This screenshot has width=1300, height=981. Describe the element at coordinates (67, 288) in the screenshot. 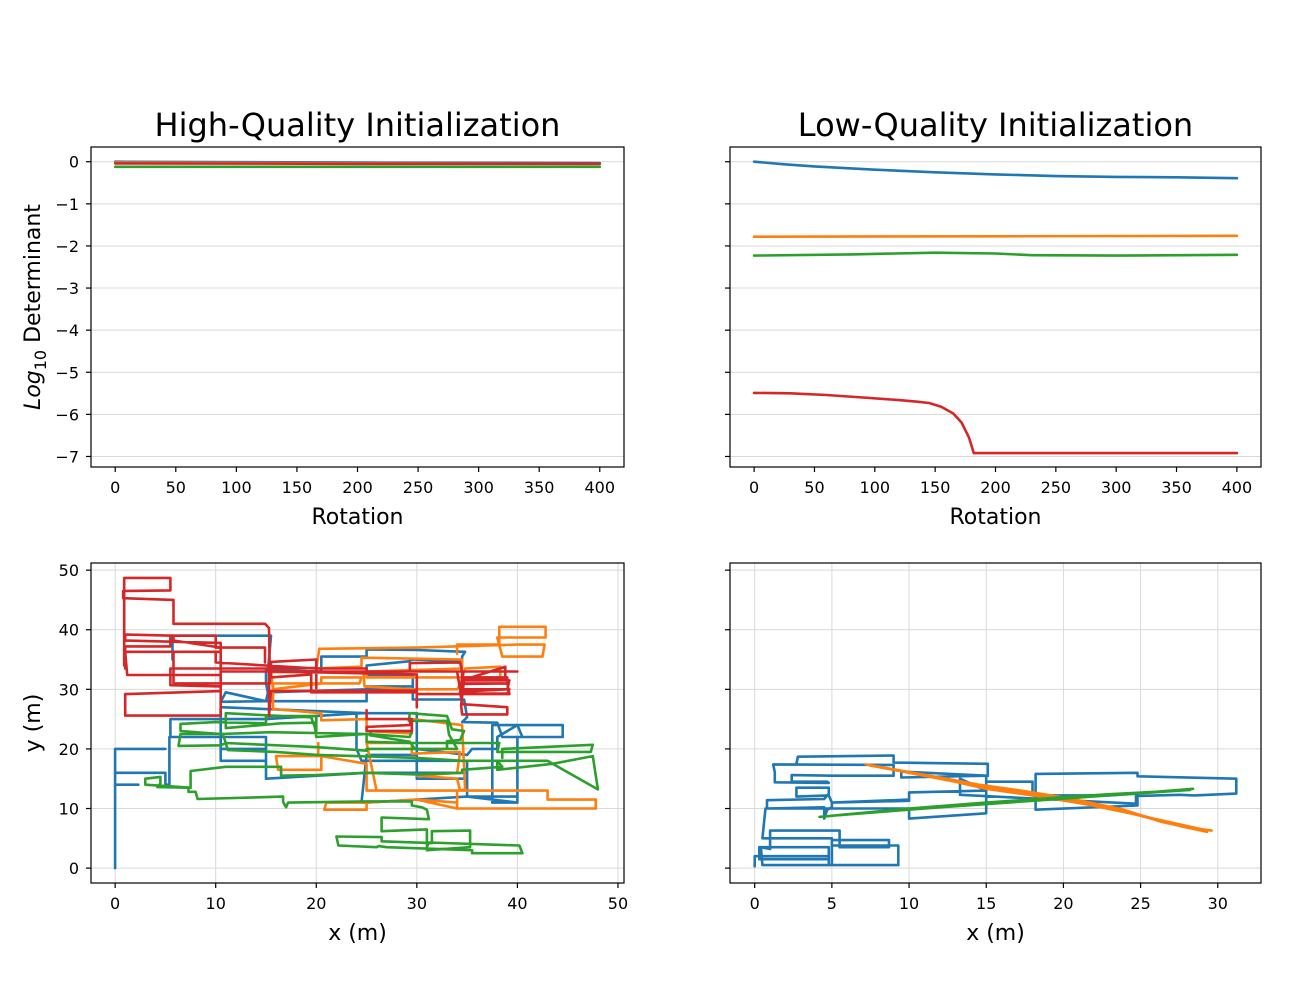

I see `y-tick-label: −3` at that location.